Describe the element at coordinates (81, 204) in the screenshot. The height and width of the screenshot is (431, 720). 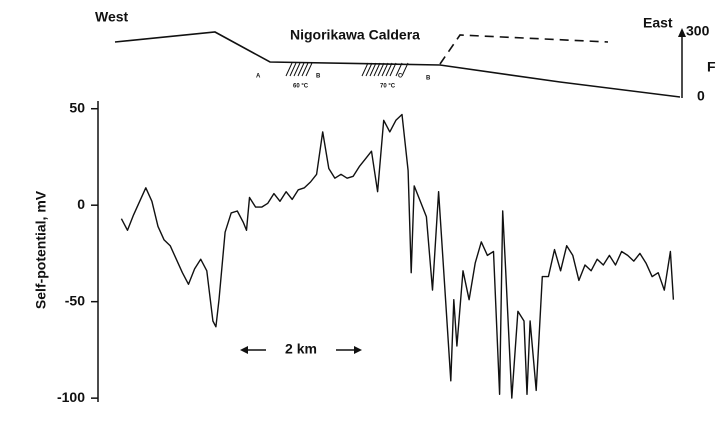
I see `y-tick-label: 0` at that location.